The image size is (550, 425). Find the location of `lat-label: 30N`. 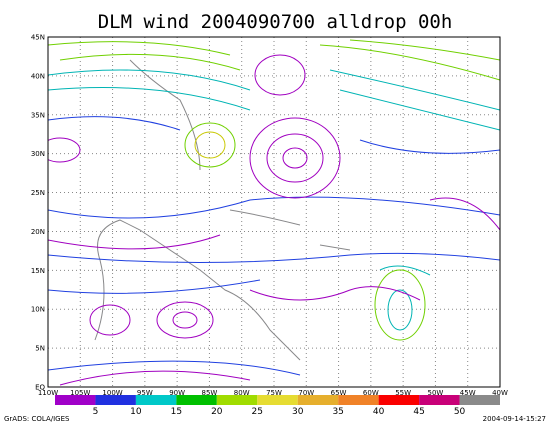

lat-label: 30N is located at coordinates (38, 154).